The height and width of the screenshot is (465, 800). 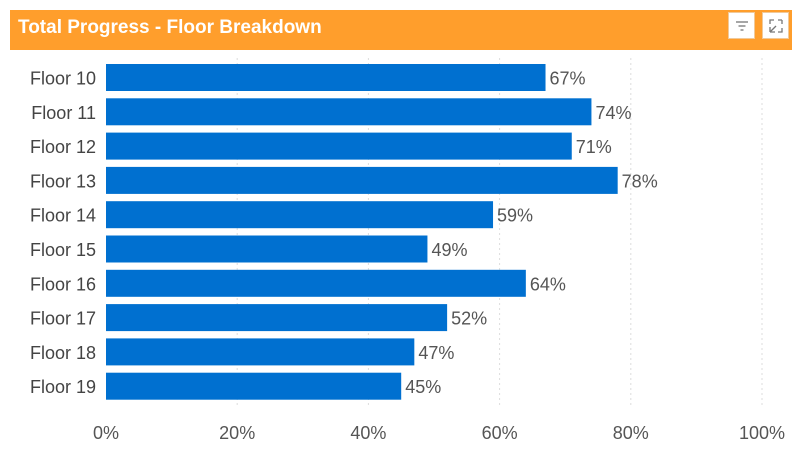 I want to click on category-label: Floor 15, so click(x=63, y=250).